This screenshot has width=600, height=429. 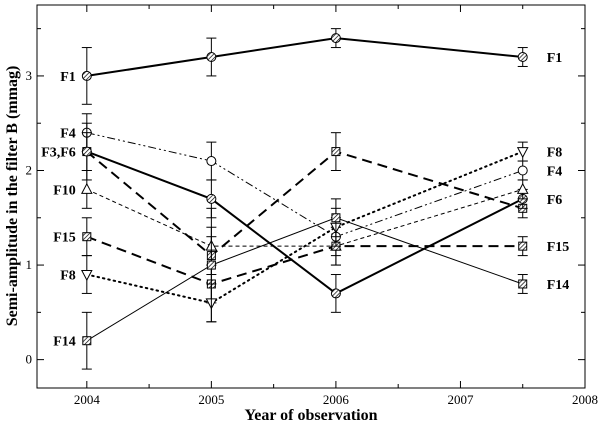 What do you see at coordinates (64, 238) in the screenshot?
I see `series-label-left-f15: F15` at bounding box center [64, 238].